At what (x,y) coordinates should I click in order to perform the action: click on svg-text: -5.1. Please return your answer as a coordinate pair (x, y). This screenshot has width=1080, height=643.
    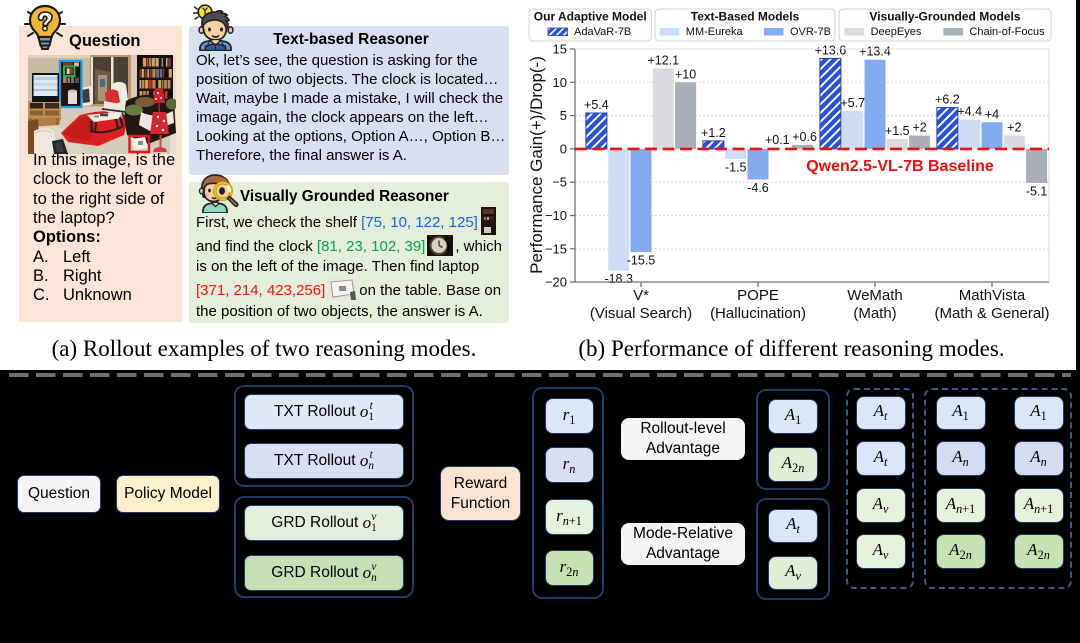
    Looking at the image, I should click on (1037, 191).